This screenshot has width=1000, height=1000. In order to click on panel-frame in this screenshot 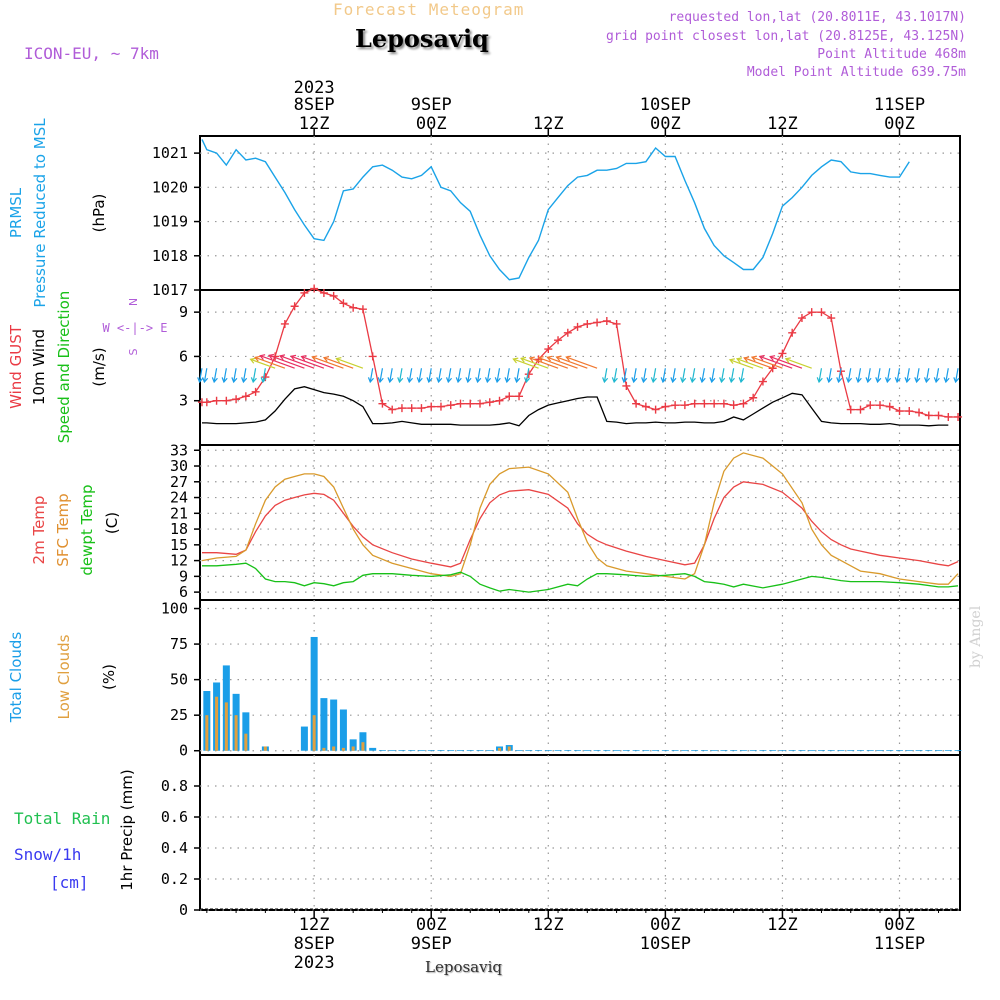, I will do `click(580, 832)`.